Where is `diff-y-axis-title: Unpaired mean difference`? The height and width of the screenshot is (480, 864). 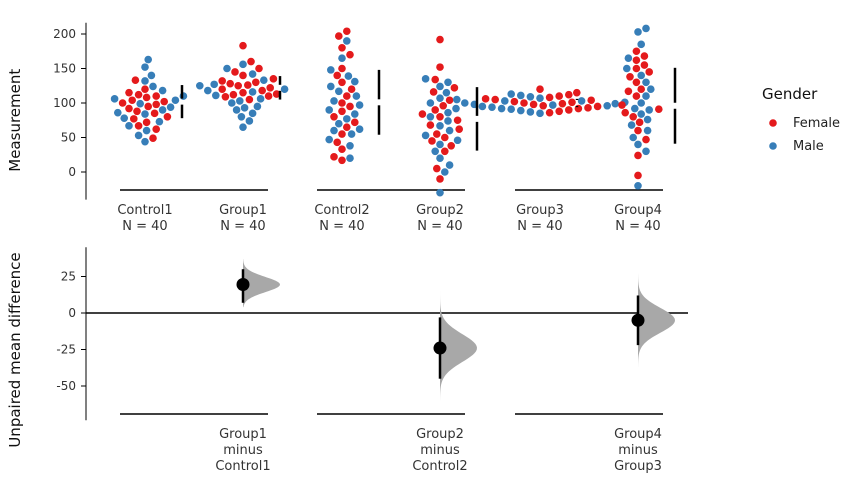
diff-y-axis-title: Unpaired mean difference is located at coordinates (15, 349).